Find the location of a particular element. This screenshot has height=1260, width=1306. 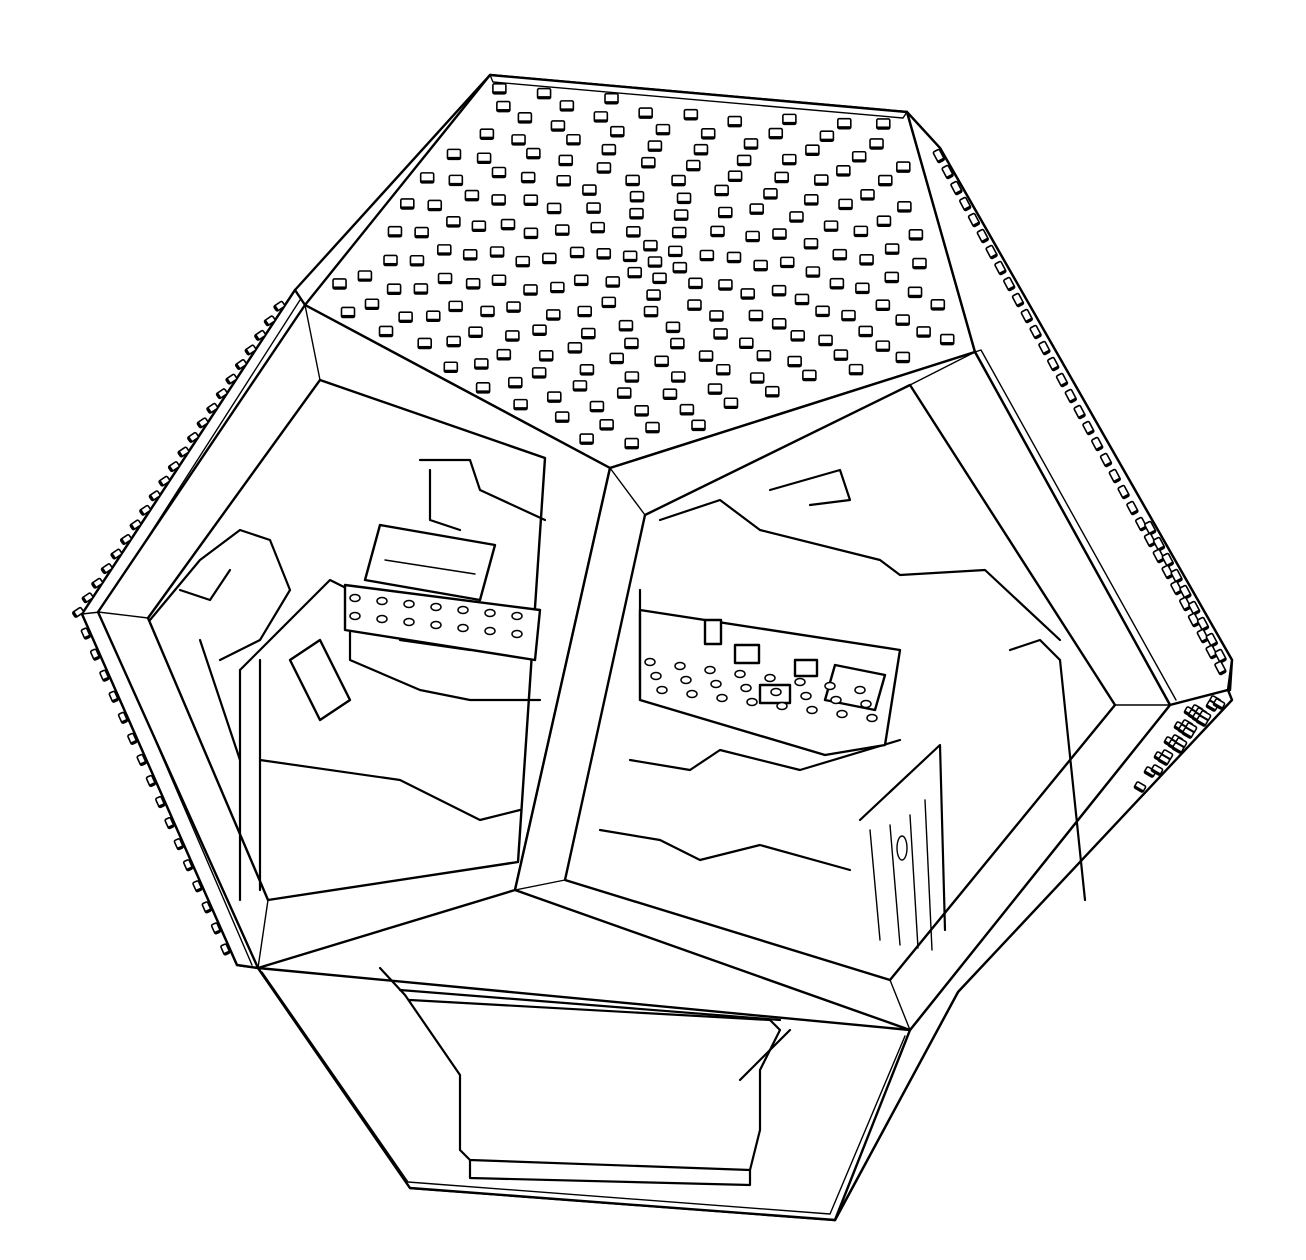

left-board-holes is located at coordinates (436, 616).